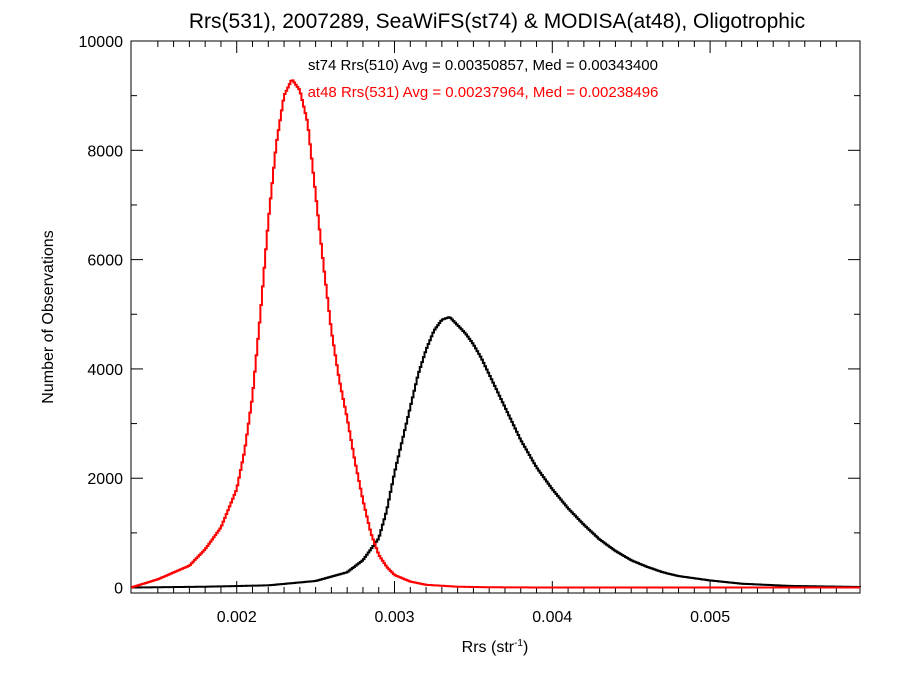 This screenshot has height=675, width=900. I want to click on x-axis-label: Rrs (str-1), so click(495, 647).